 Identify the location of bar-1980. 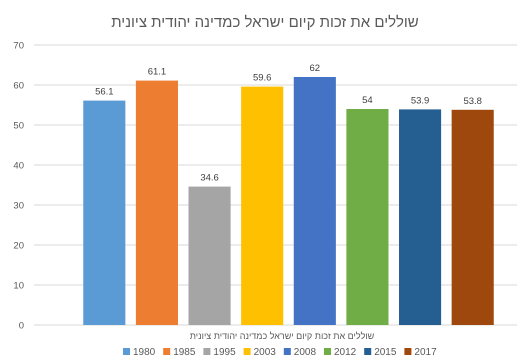
(104, 212).